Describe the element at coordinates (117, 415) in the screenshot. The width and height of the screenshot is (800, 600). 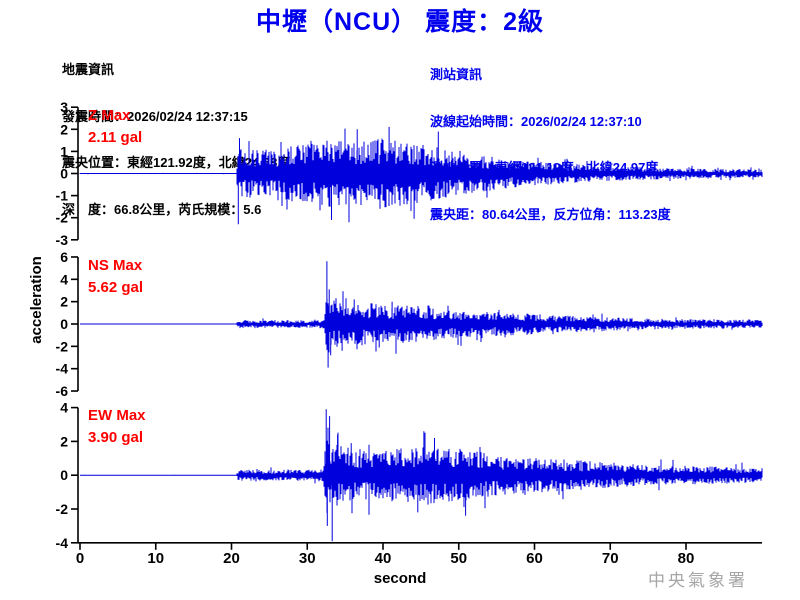
I see `ew-max-title: EW Max` at that location.